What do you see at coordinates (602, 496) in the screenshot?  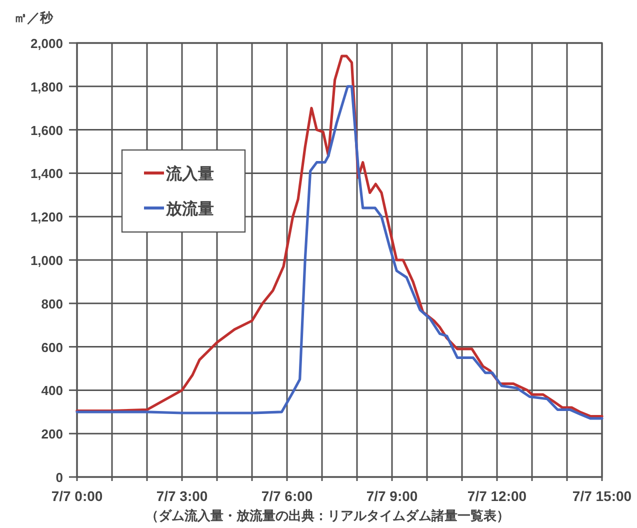 I see `x-tick-label: 7/7 15:00` at bounding box center [602, 496].